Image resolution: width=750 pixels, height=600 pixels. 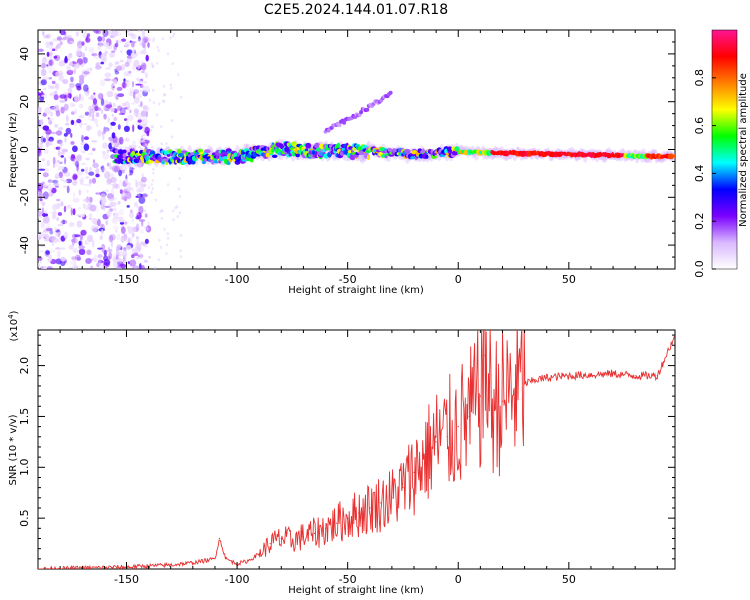 I want to click on y-tick-label: 1.5, so click(x=24, y=417).